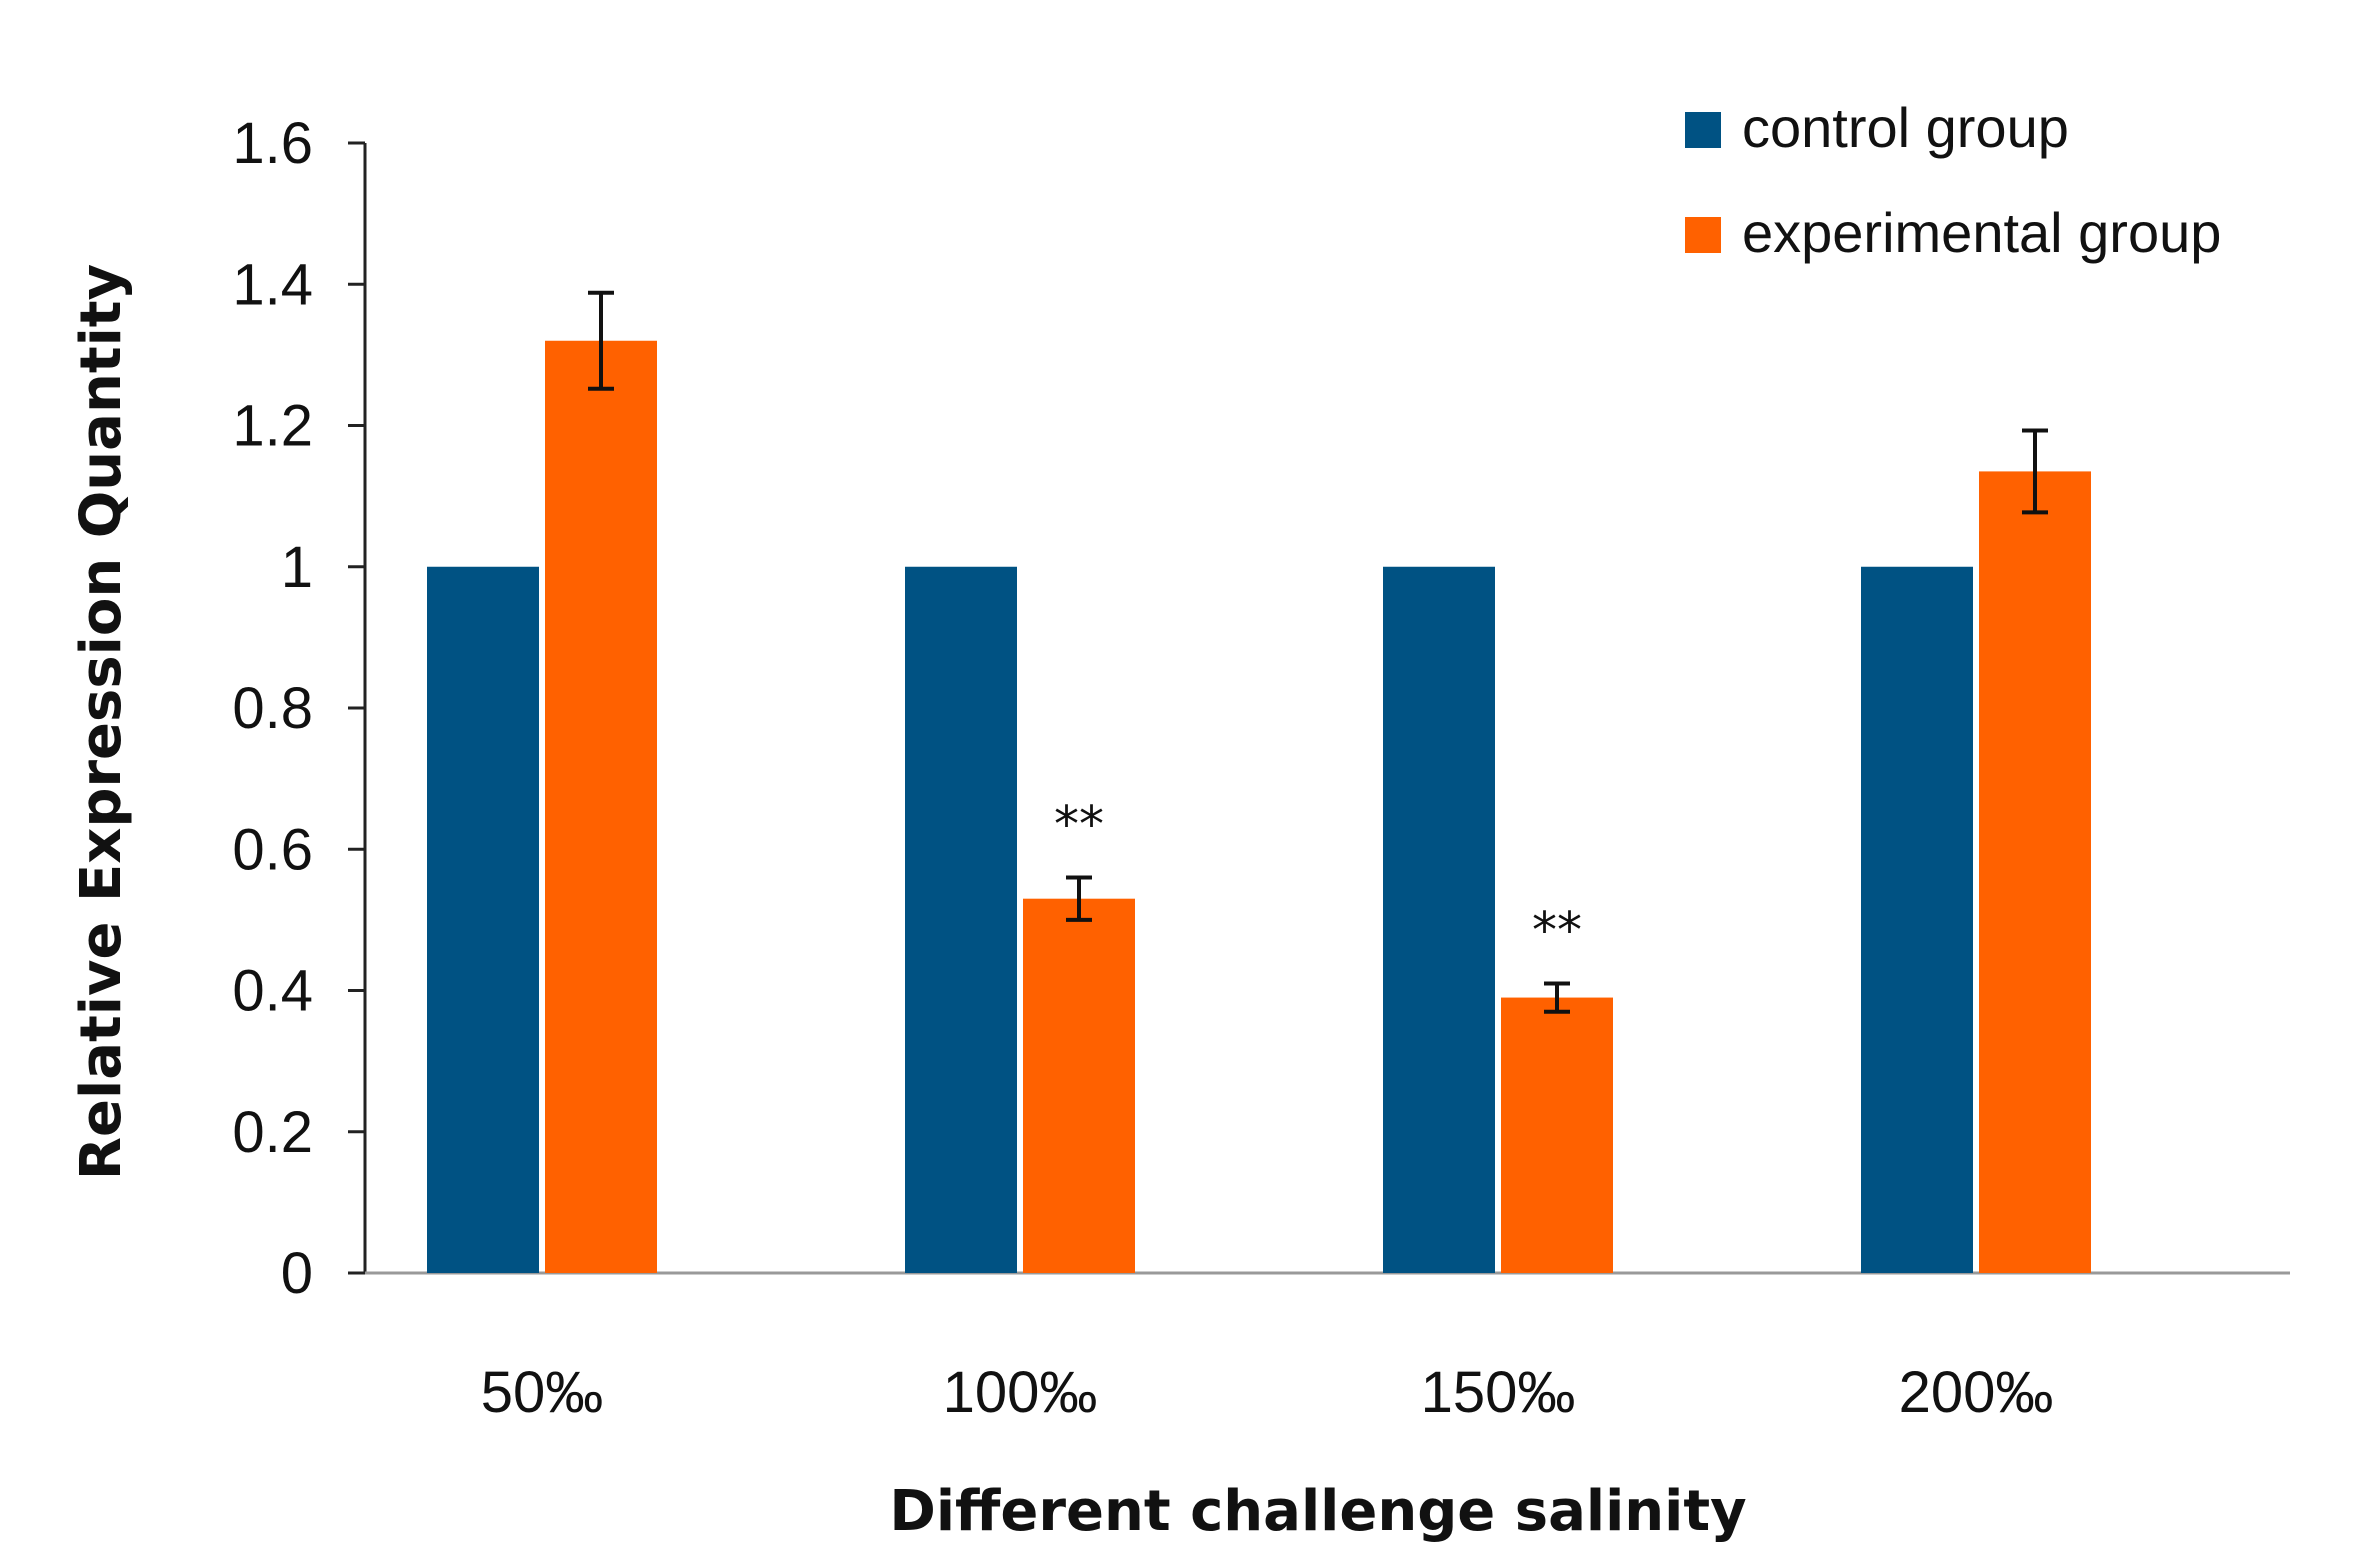 The image size is (2370, 1563). I want to click on legend-label: experimental group, so click(1981, 232).